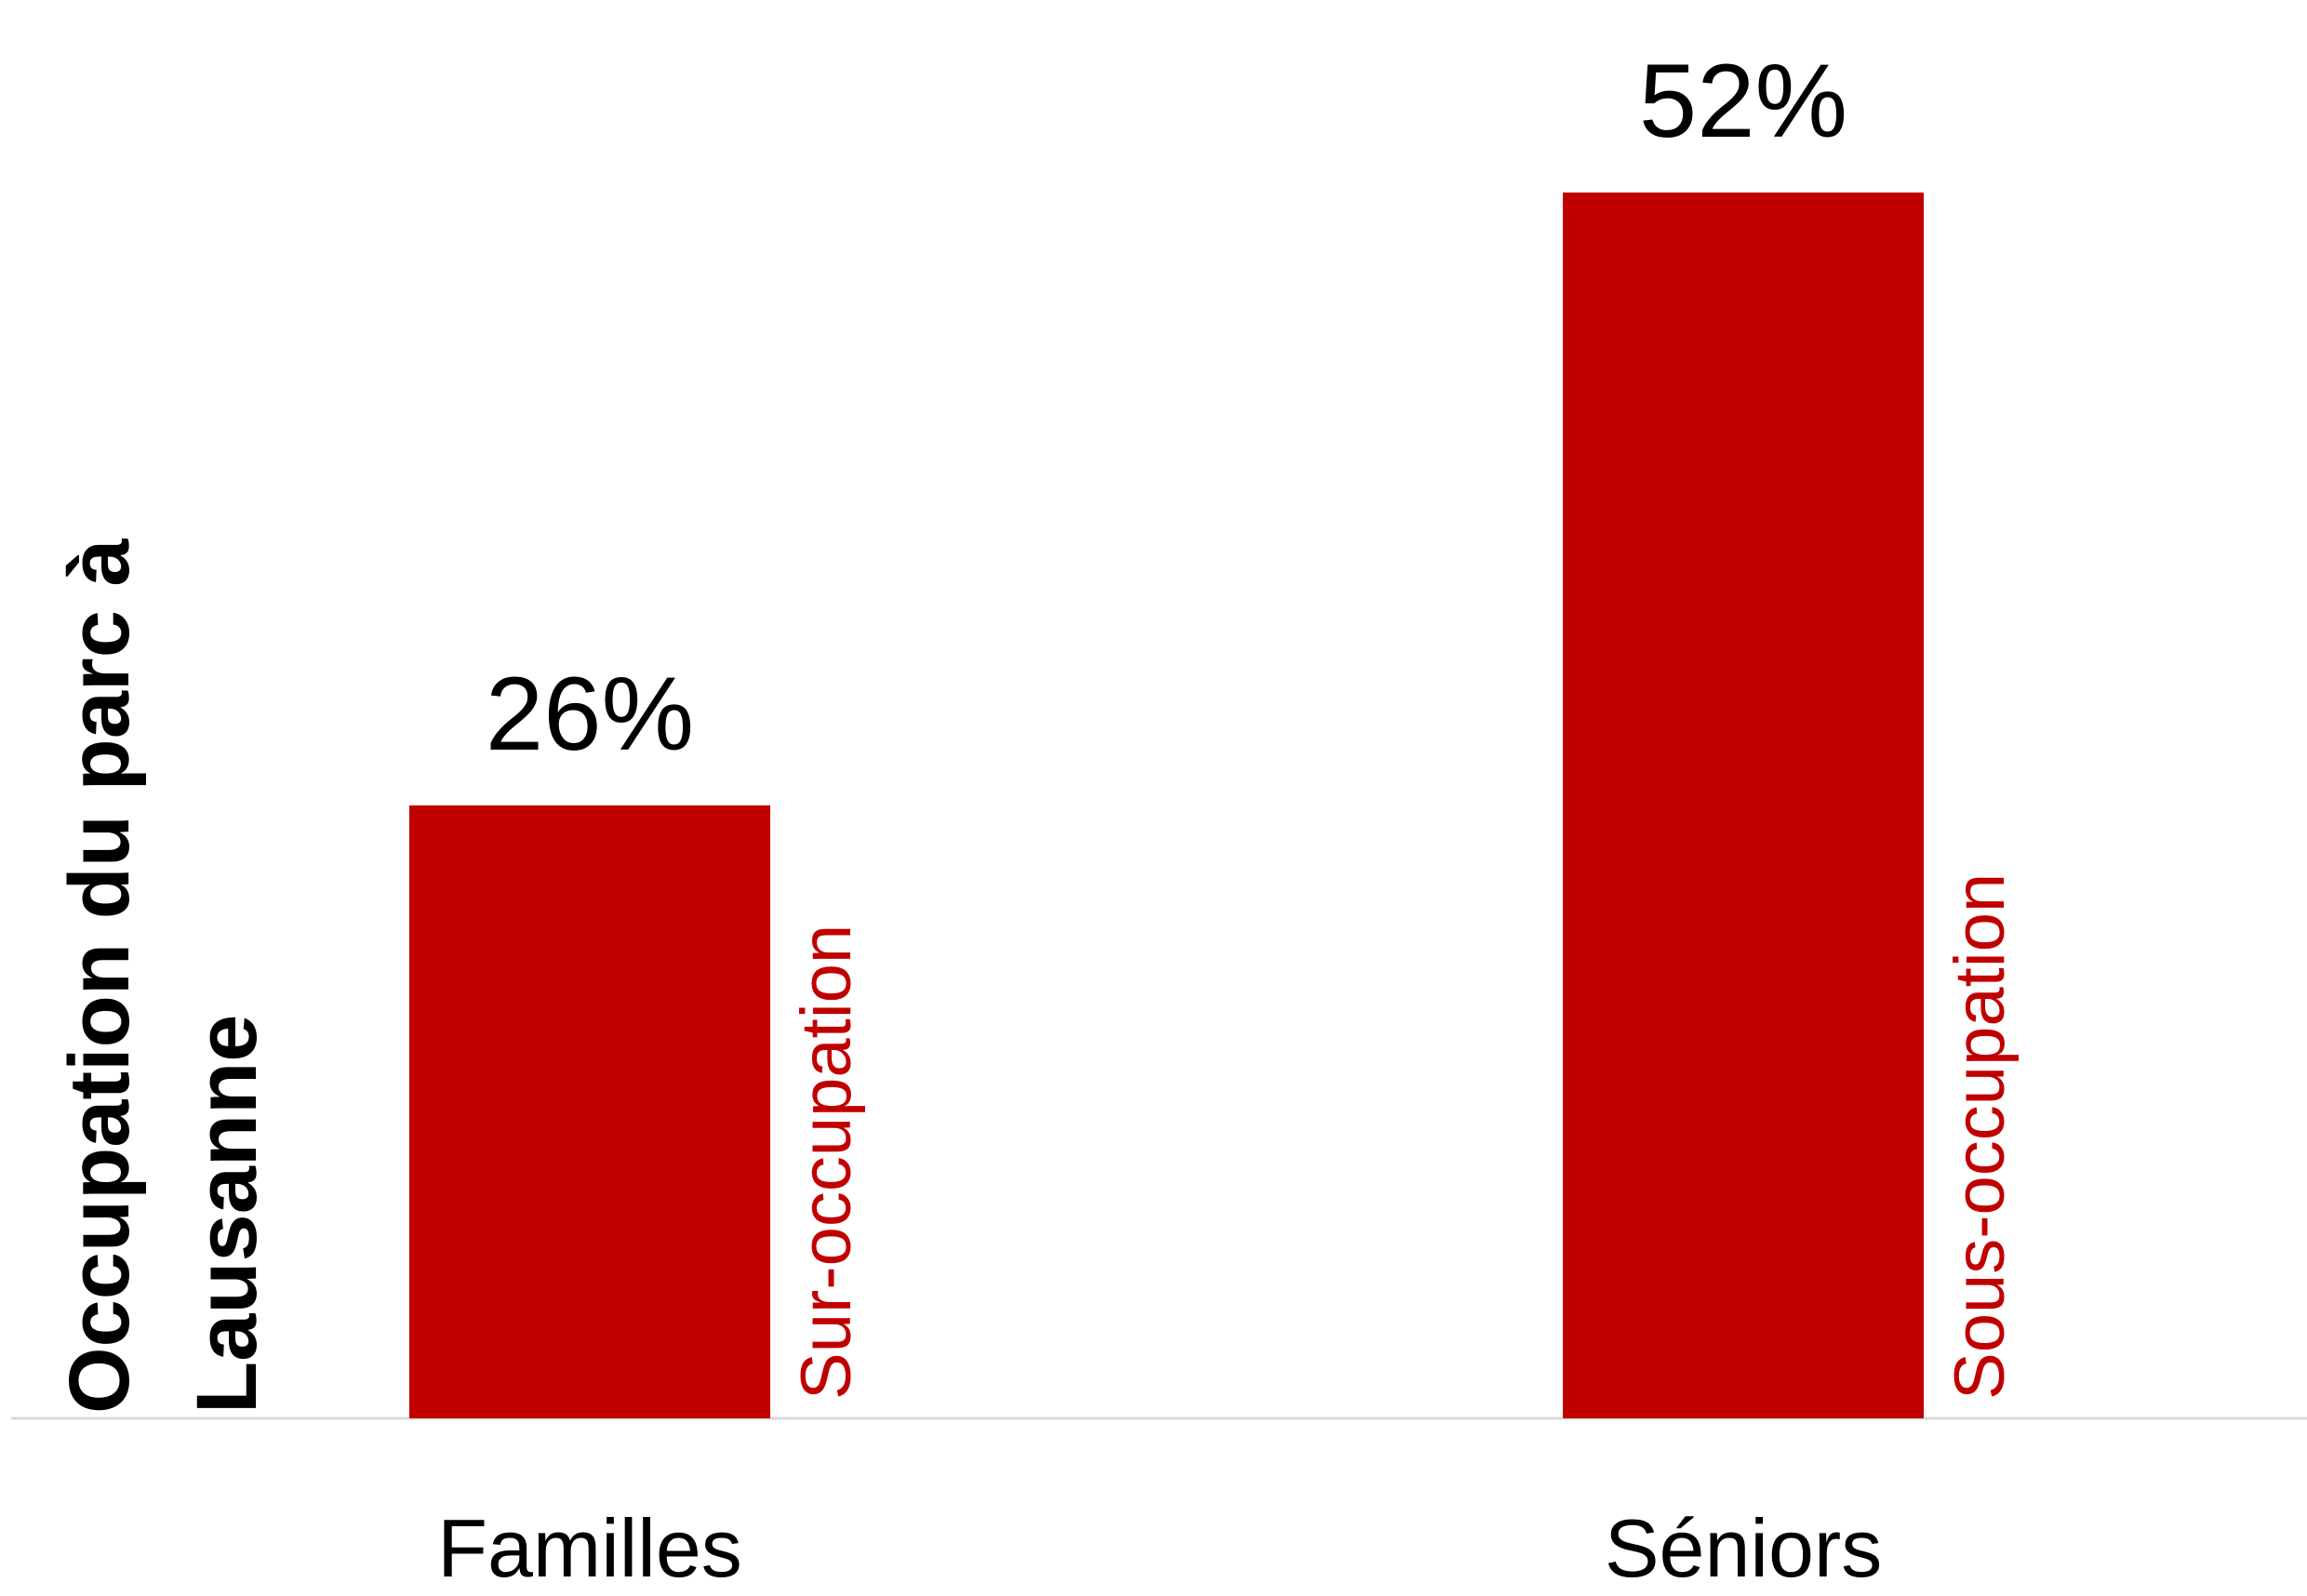 This screenshot has height=1596, width=2307. What do you see at coordinates (826, 1162) in the screenshot?
I see `bar-annotation-0: Sur-occupation` at bounding box center [826, 1162].